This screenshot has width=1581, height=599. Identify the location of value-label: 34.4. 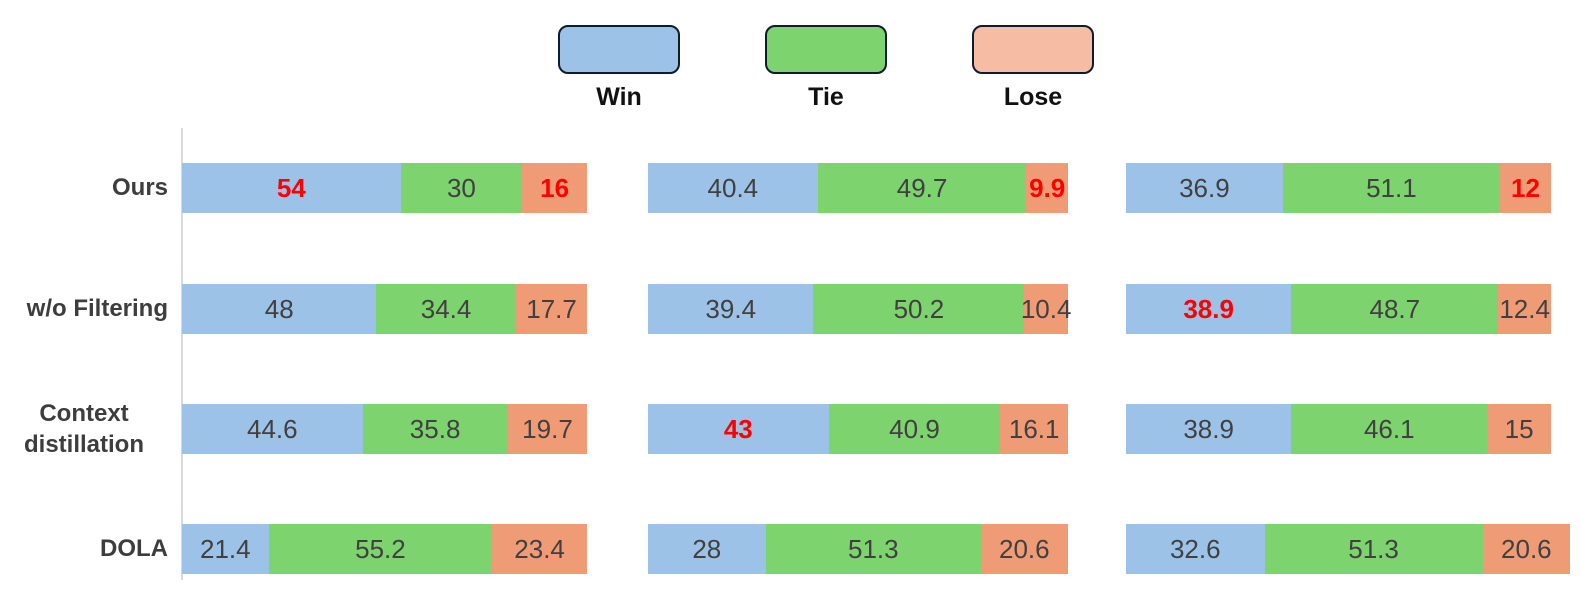
(446, 309).